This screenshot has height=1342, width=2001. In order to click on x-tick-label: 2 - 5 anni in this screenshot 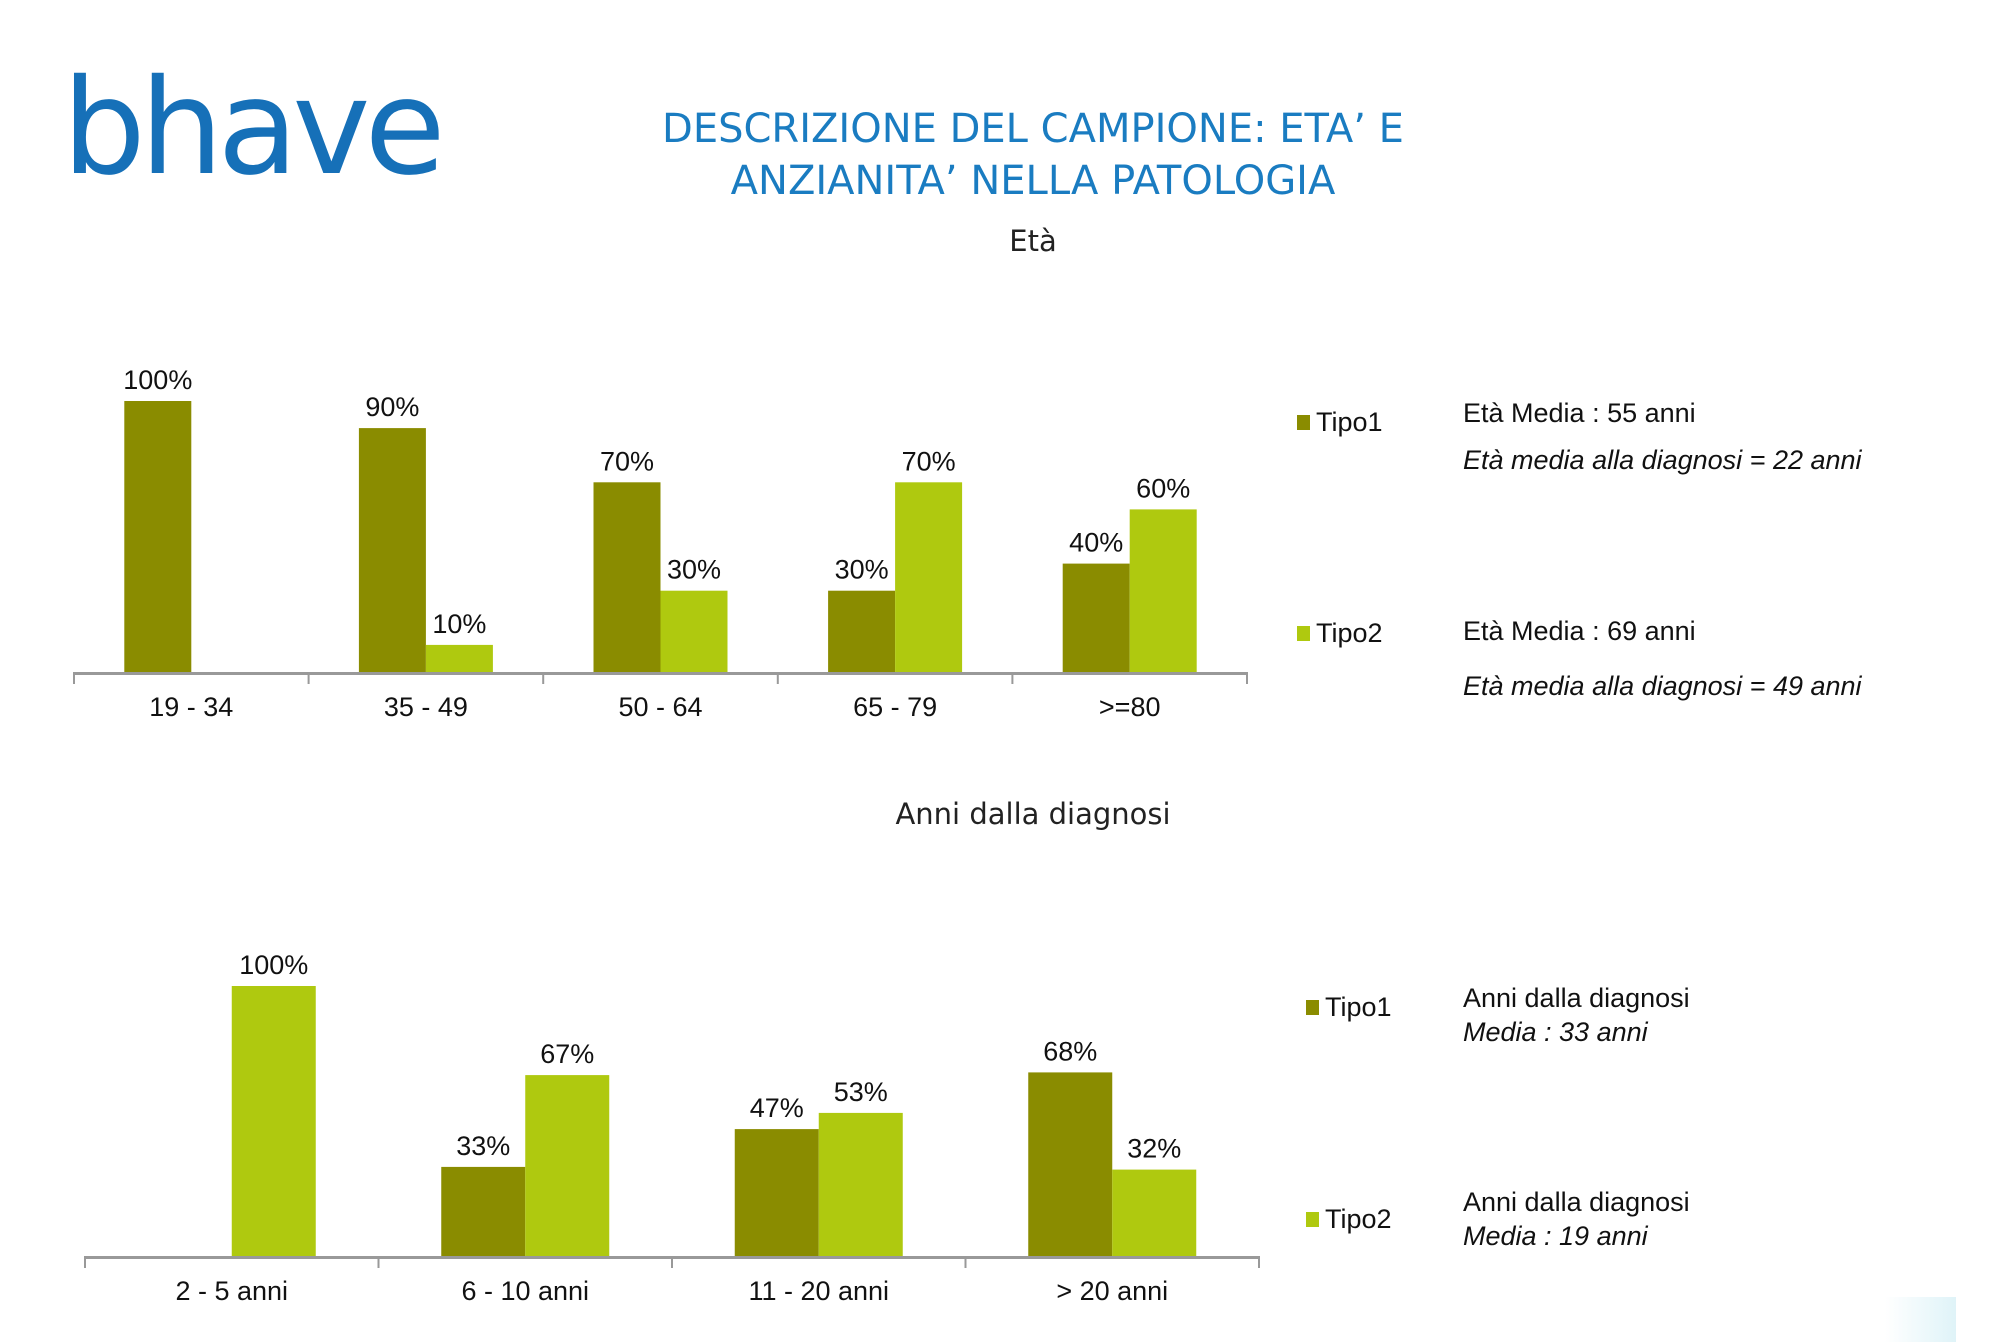, I will do `click(231, 1291)`.